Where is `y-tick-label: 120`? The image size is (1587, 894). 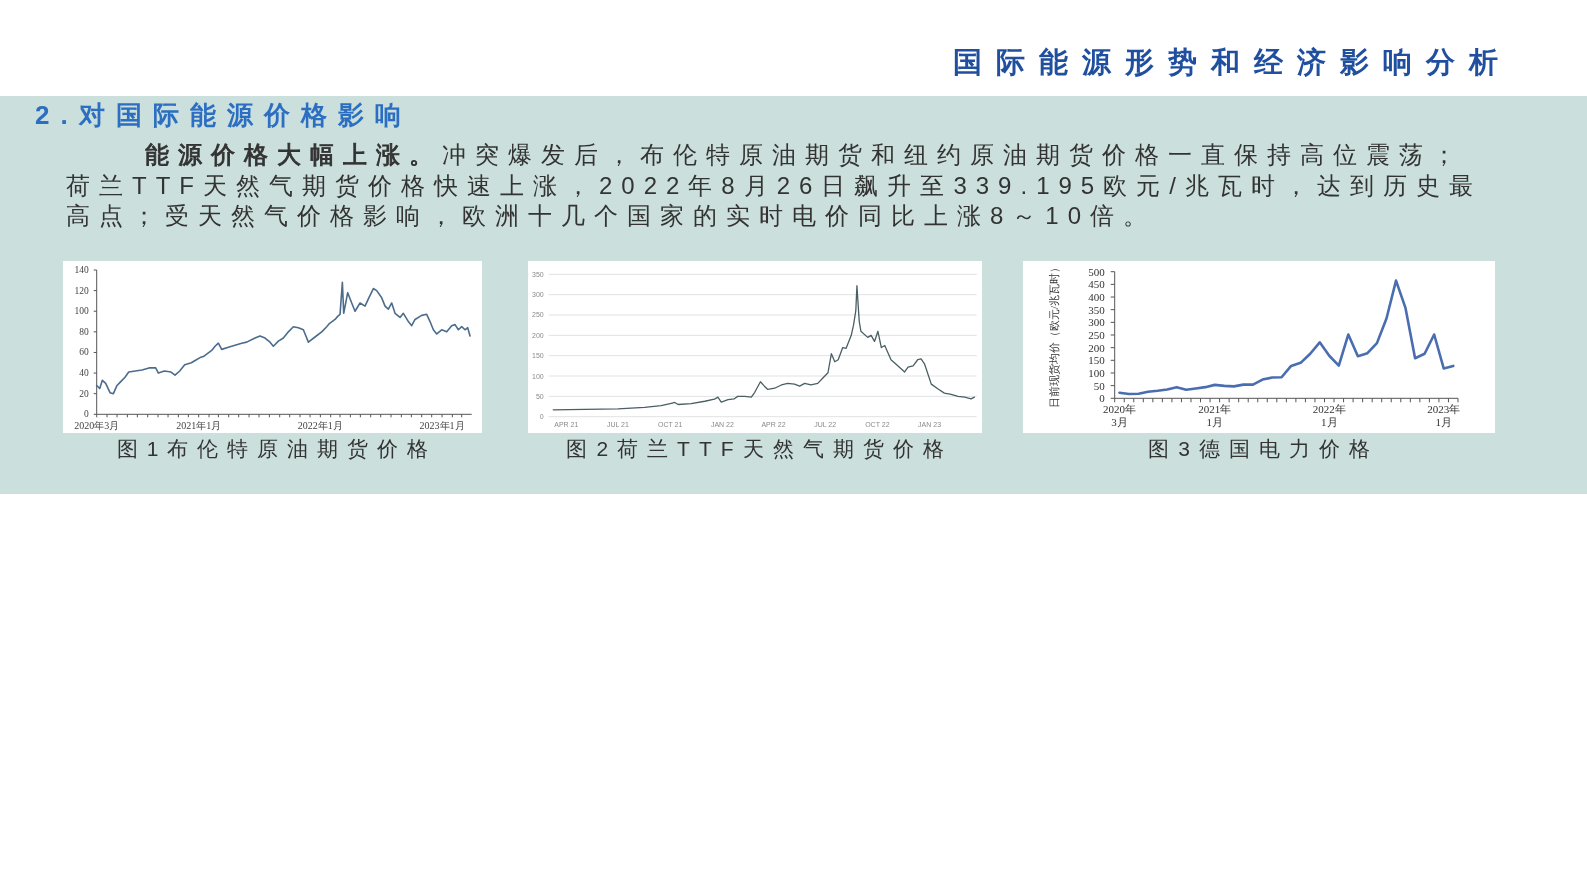 y-tick-label: 120 is located at coordinates (81, 290).